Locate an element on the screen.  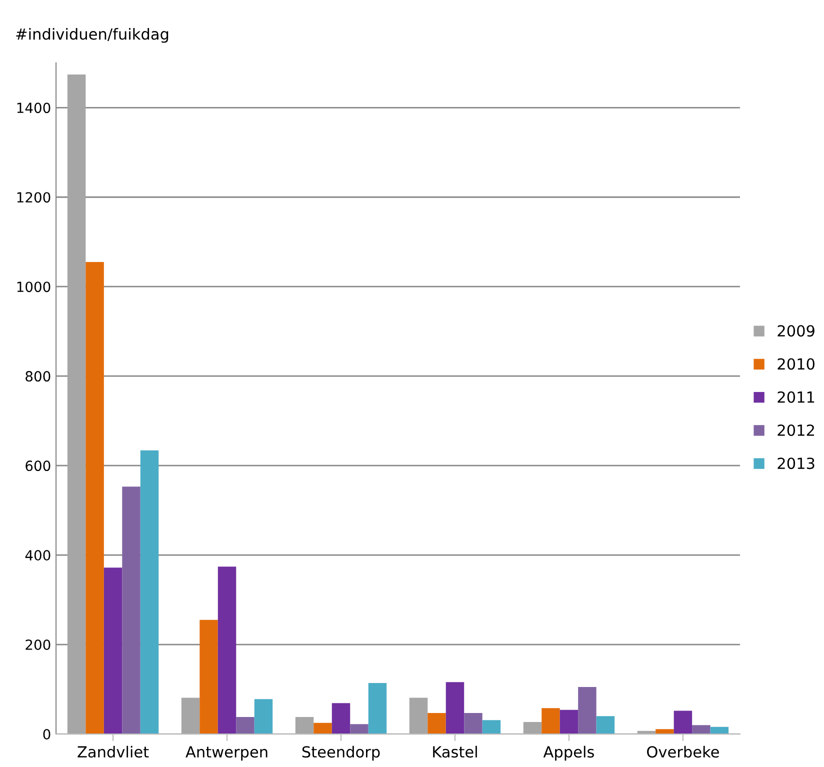
y-tick-label: 1000 is located at coordinates (33, 287).